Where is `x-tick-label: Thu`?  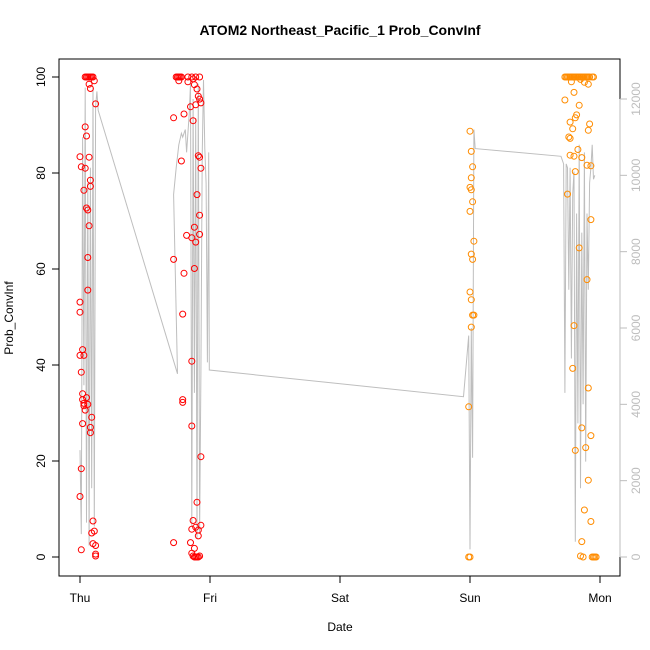
x-tick-label: Thu is located at coordinates (80, 598).